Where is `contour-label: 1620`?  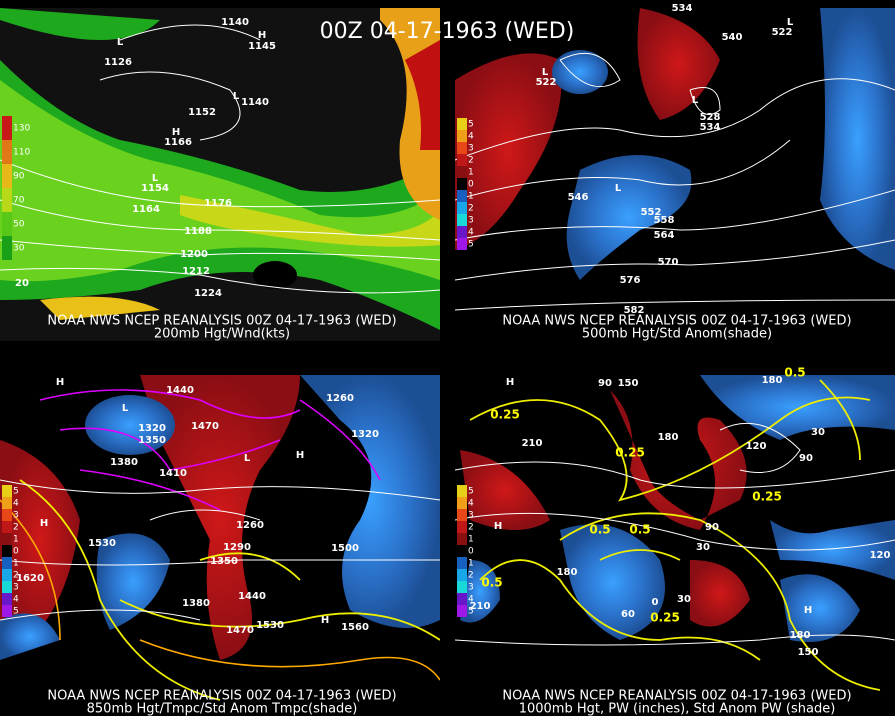 contour-label: 1620 is located at coordinates (30, 578).